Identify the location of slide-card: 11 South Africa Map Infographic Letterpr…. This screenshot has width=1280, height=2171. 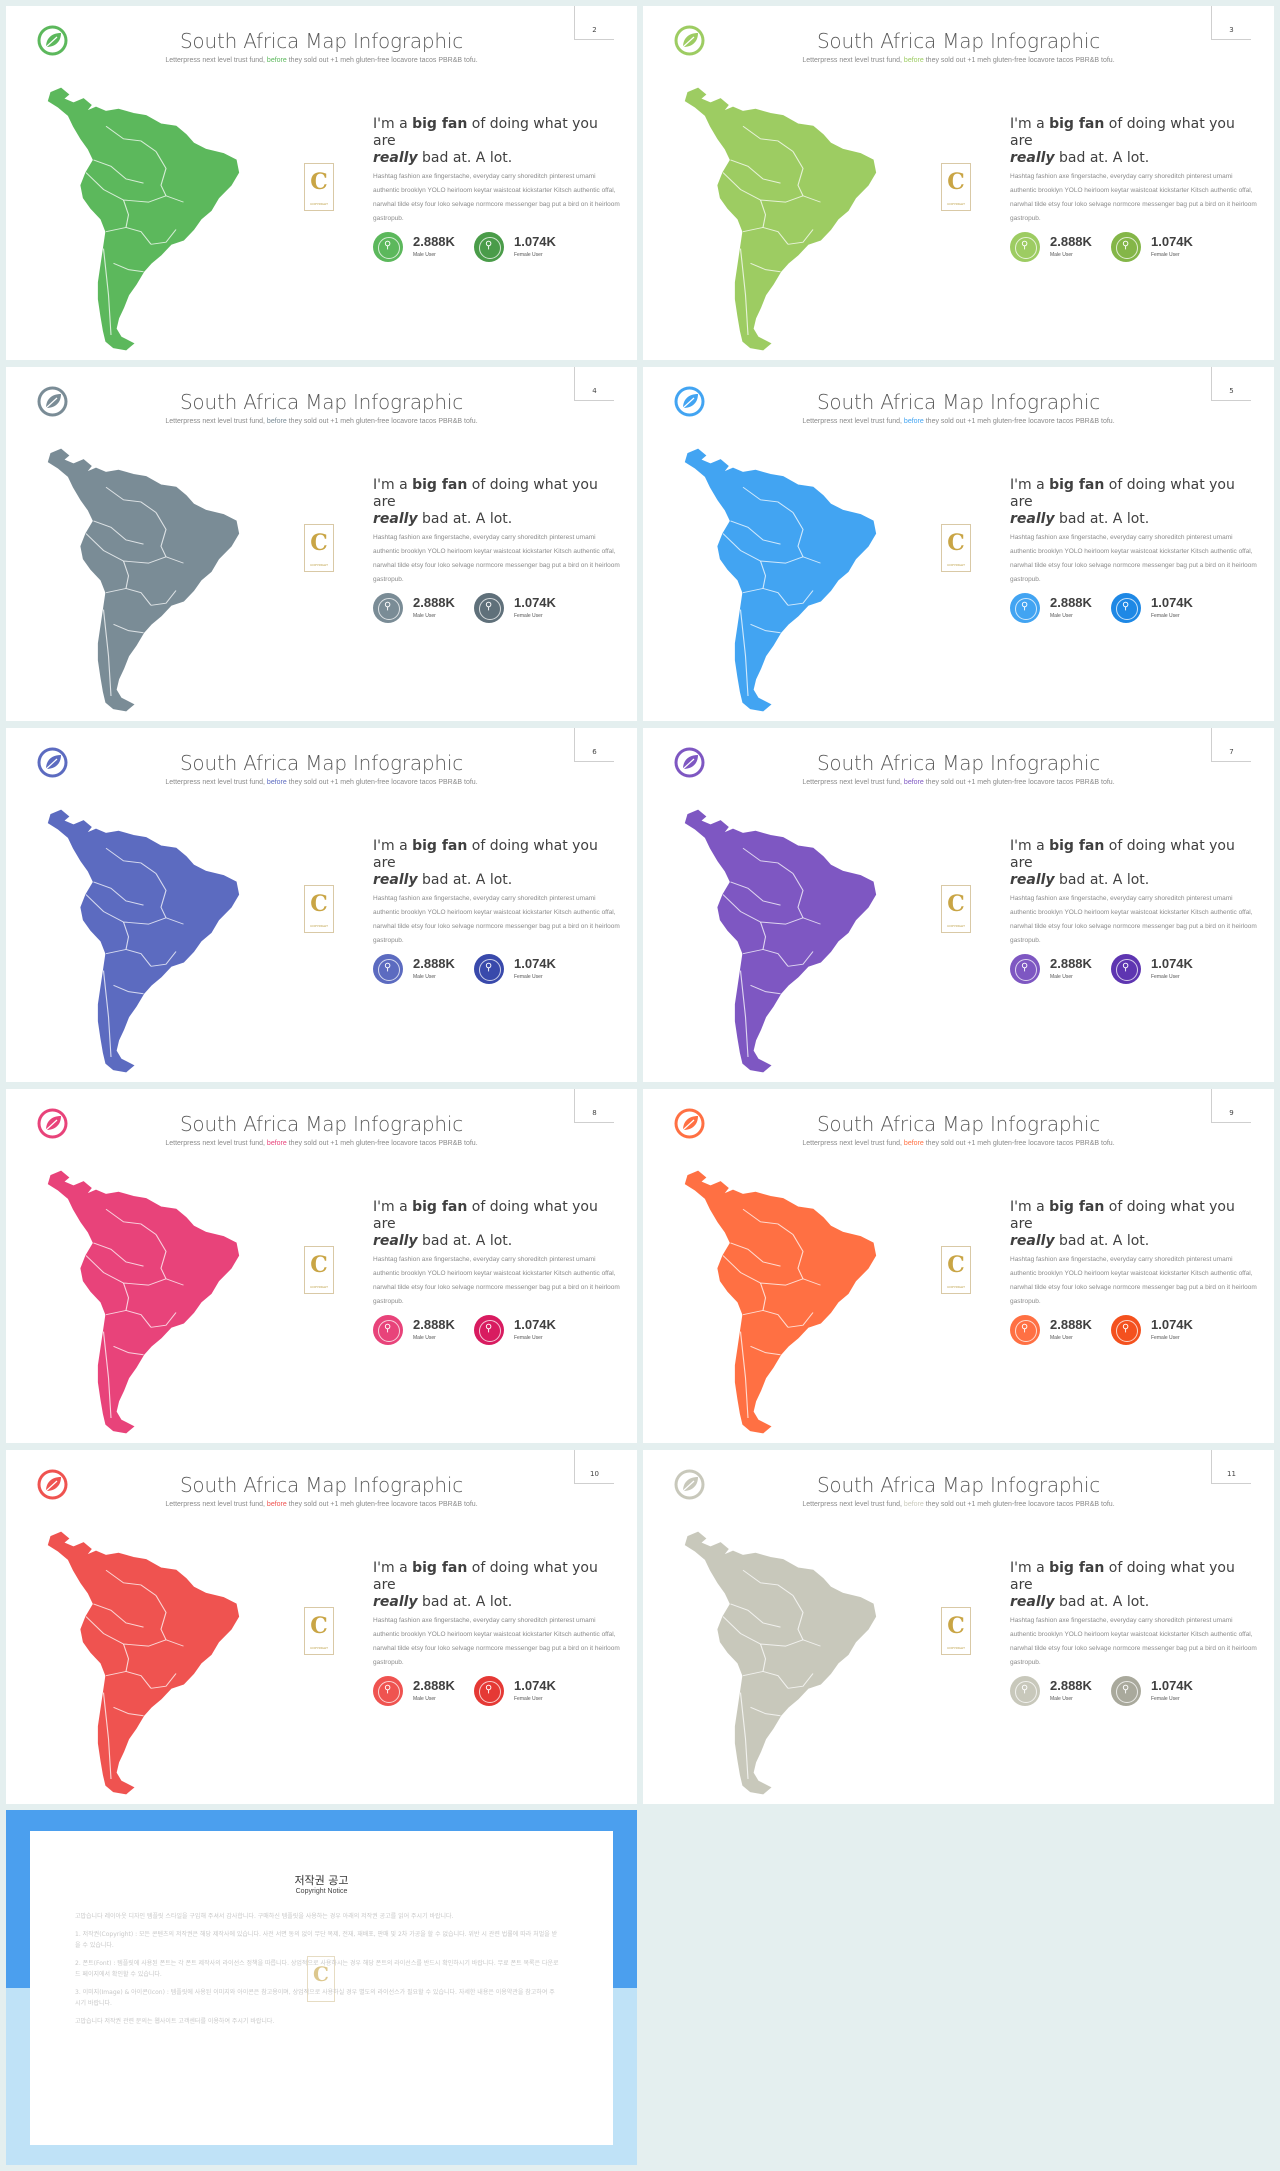
(958, 1627).